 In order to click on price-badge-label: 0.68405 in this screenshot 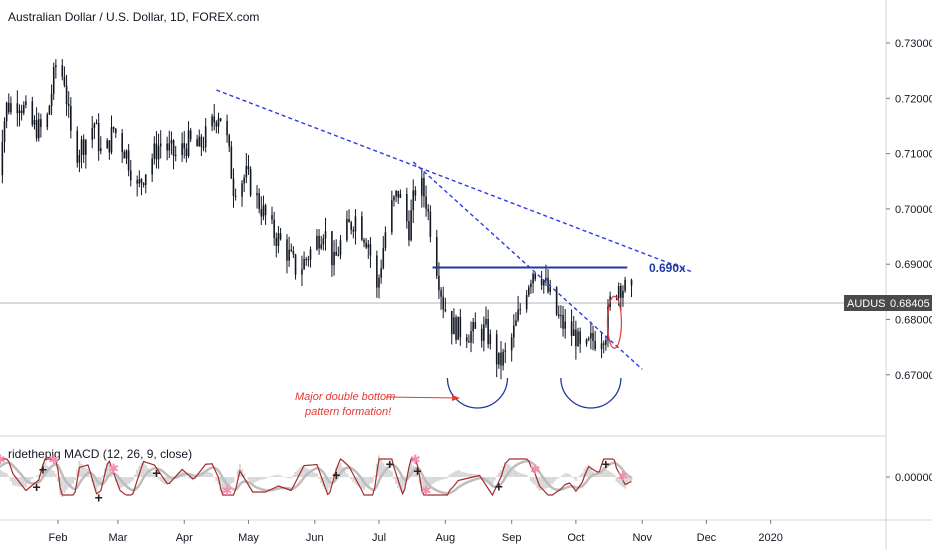, I will do `click(910, 304)`.